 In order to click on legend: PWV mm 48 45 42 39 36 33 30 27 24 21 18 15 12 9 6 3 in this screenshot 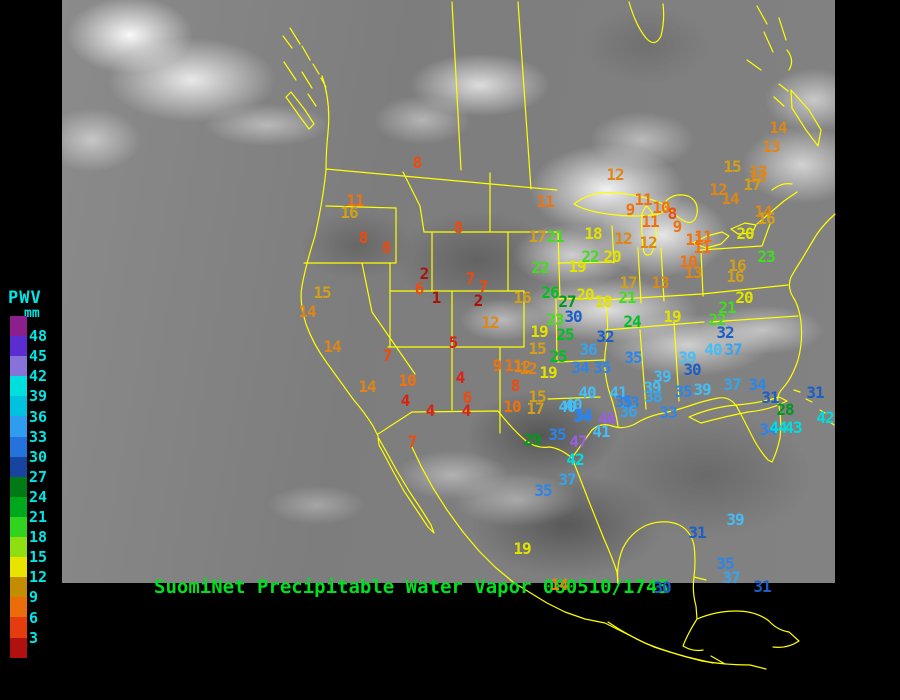, I will do `click(31, 484)`.